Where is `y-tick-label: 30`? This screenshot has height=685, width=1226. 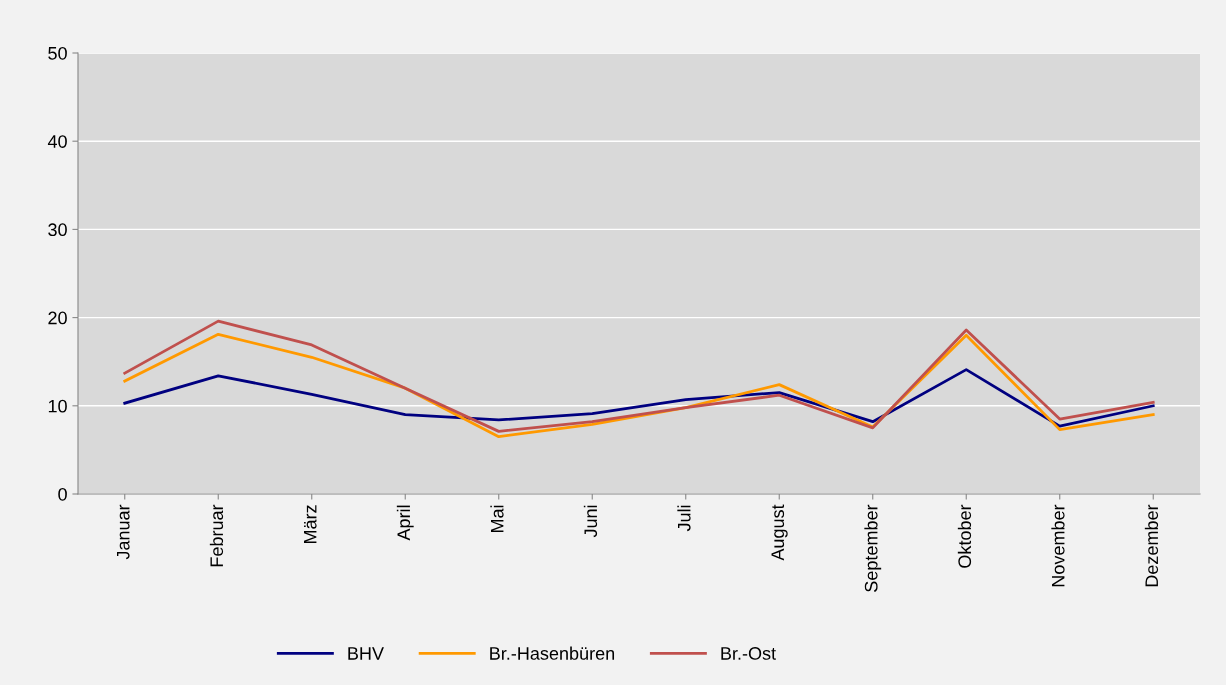 y-tick-label: 30 is located at coordinates (57, 230).